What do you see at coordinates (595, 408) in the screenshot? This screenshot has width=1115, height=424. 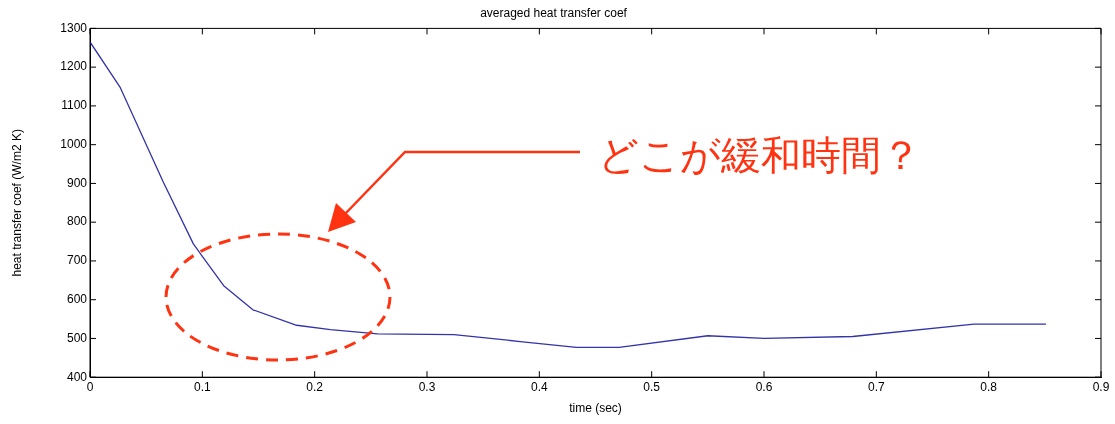 I see `x-axis-title: time (sec)` at bounding box center [595, 408].